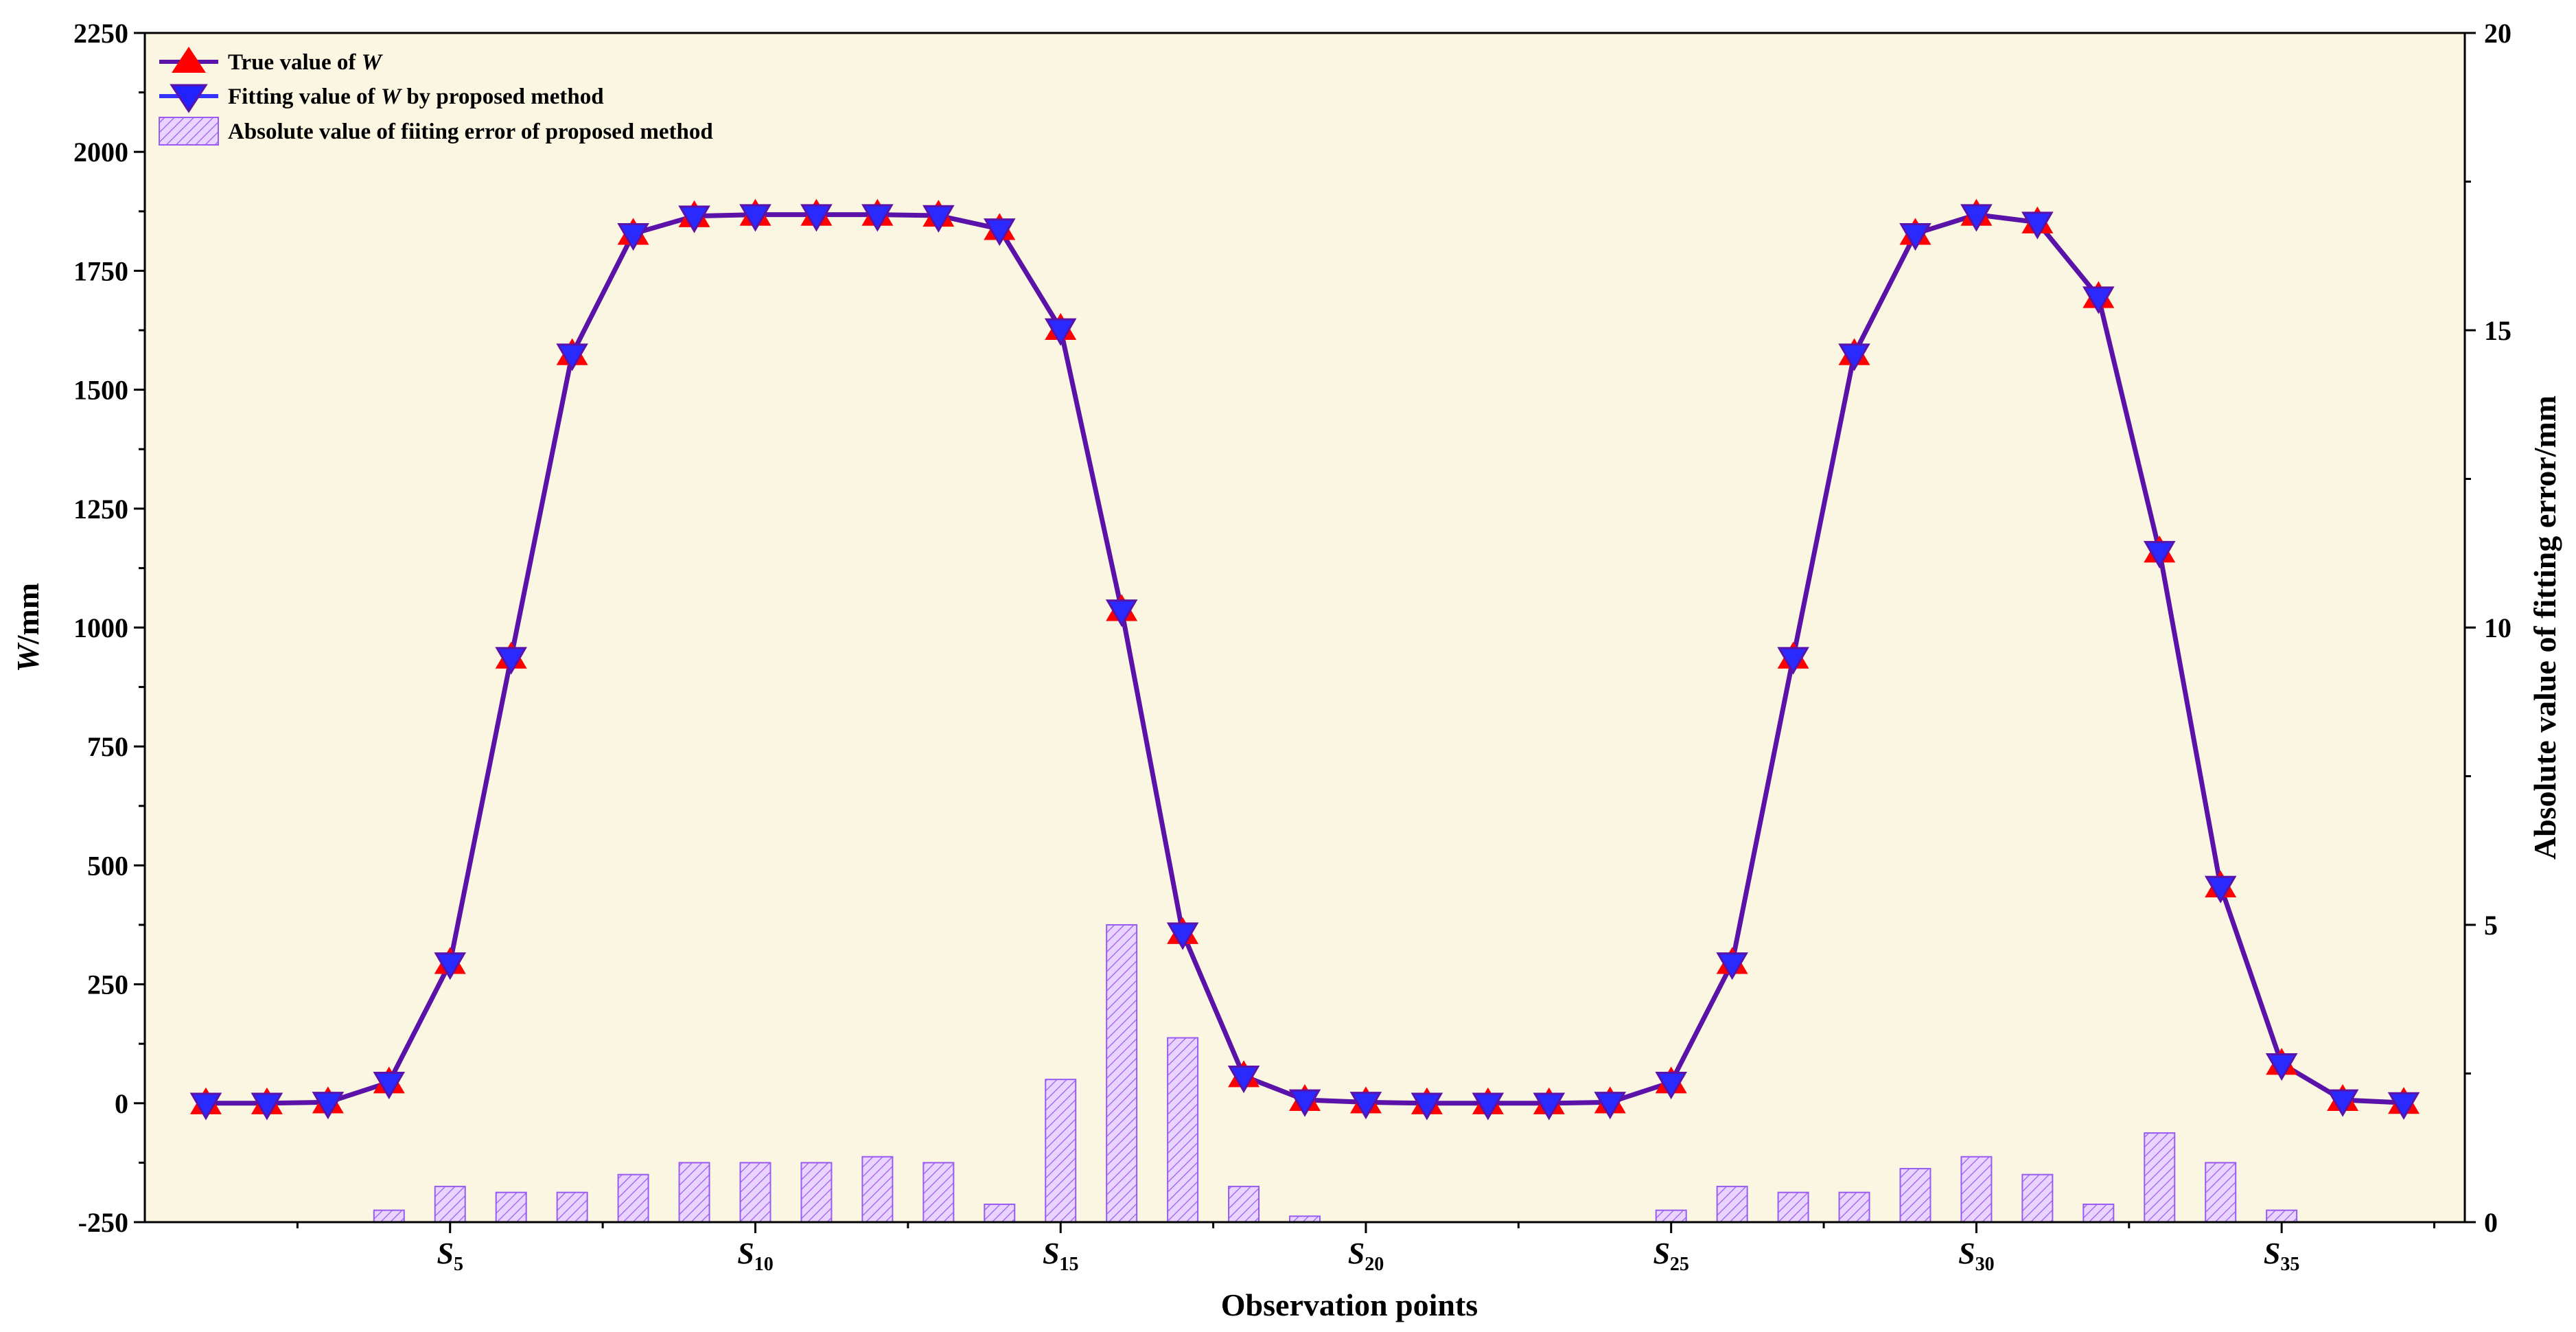 The image size is (2576, 1332). What do you see at coordinates (502, 96) in the screenshot?
I see `legend-fit-label-suffix: by proposed method` at bounding box center [502, 96].